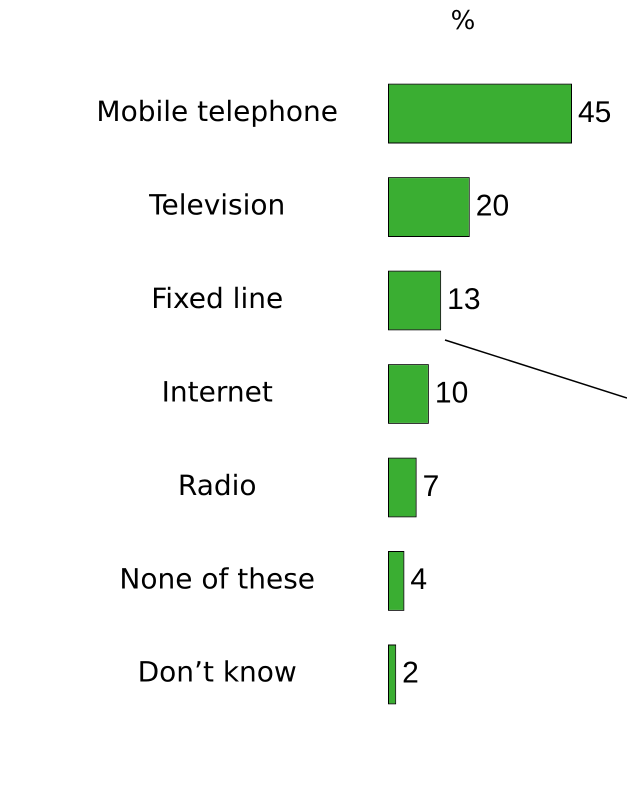 The image size is (627, 788). I want to click on data-label: 20, so click(493, 205).